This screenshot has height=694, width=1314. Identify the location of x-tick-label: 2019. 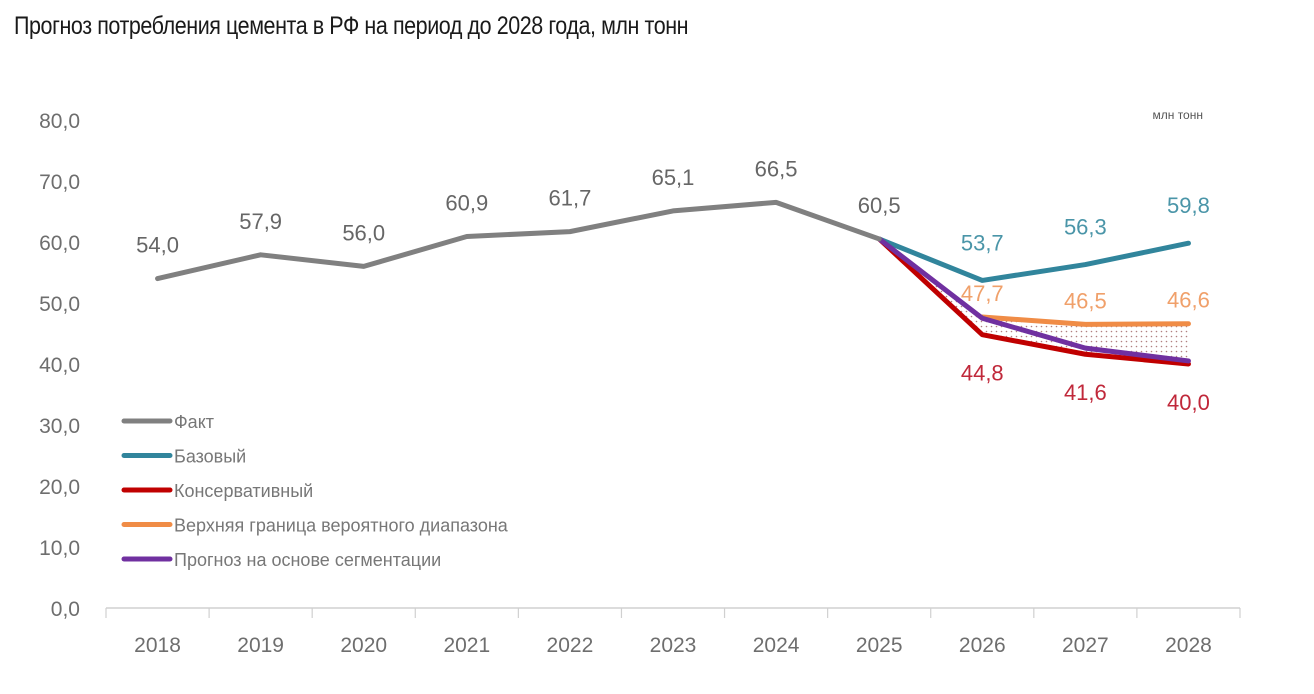
(260, 645).